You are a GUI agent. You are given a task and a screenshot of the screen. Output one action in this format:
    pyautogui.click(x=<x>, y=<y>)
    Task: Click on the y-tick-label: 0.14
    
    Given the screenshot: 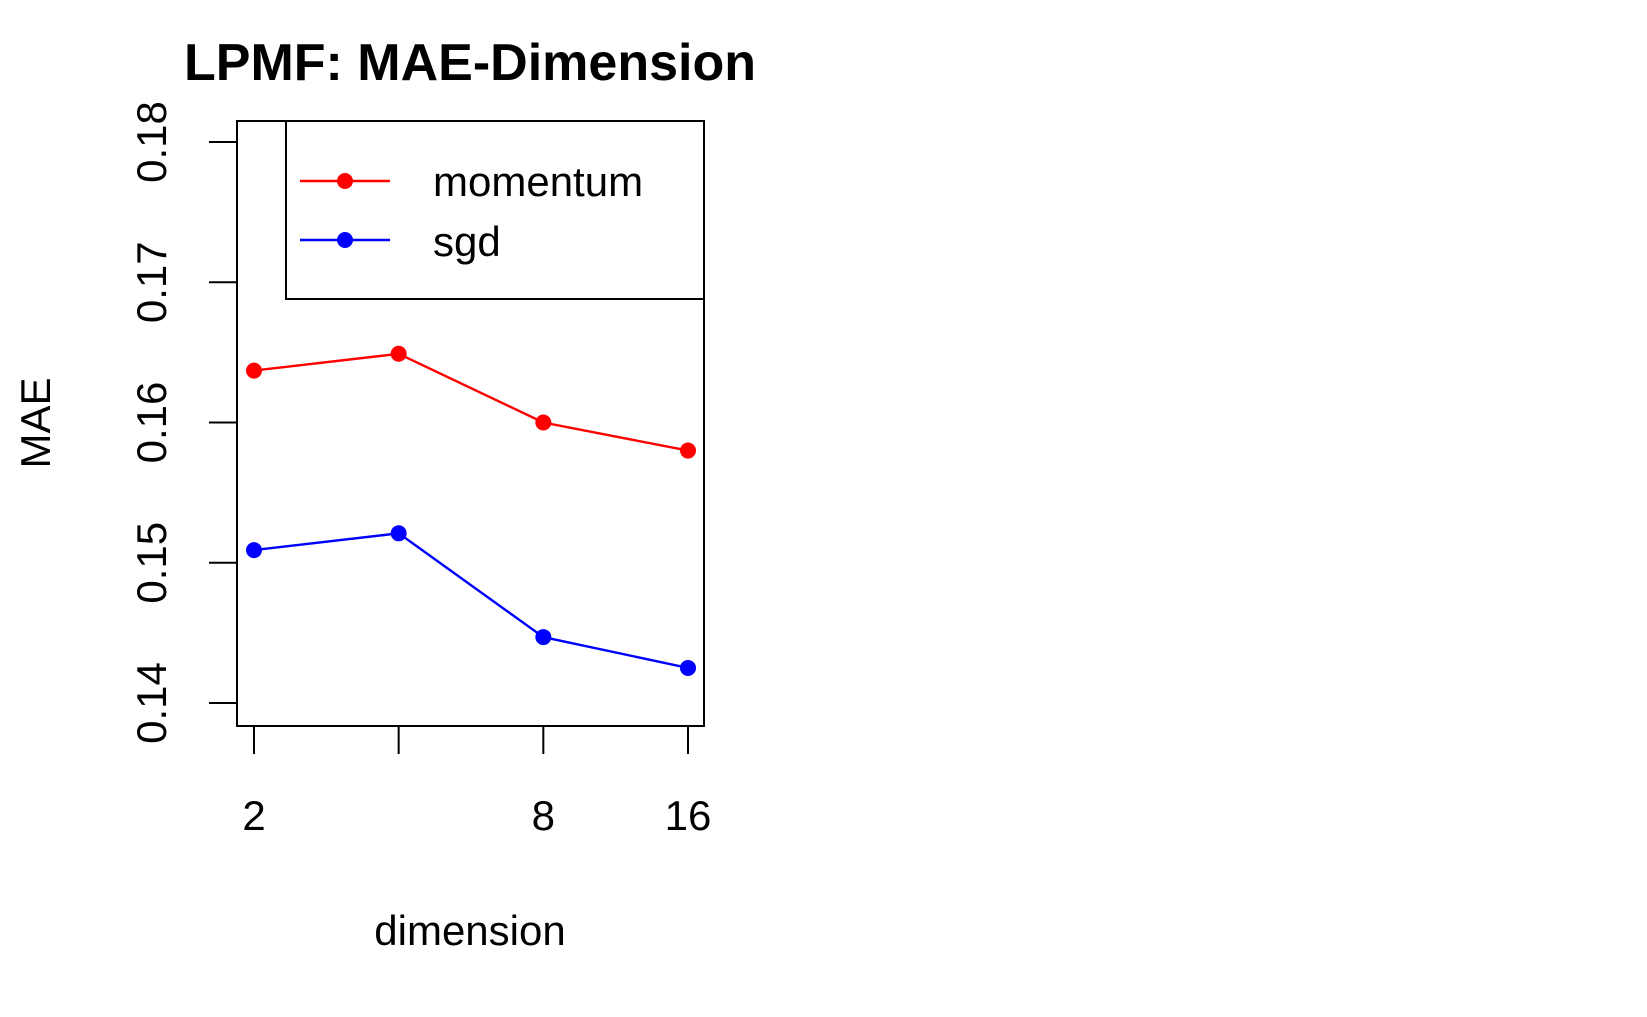 What is the action you would take?
    pyautogui.click(x=151, y=703)
    